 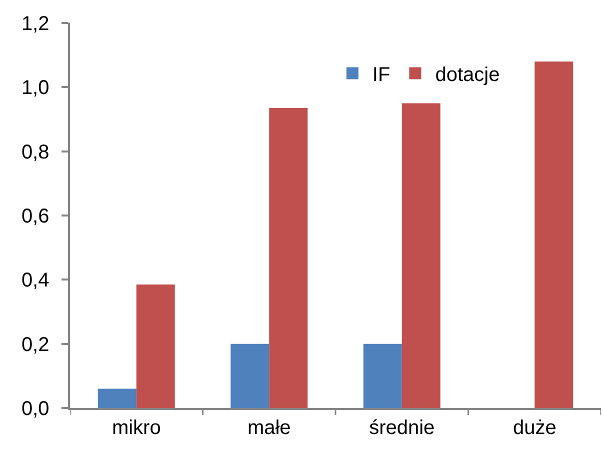 I want to click on y-tick-label: 0,4, so click(x=35, y=281).